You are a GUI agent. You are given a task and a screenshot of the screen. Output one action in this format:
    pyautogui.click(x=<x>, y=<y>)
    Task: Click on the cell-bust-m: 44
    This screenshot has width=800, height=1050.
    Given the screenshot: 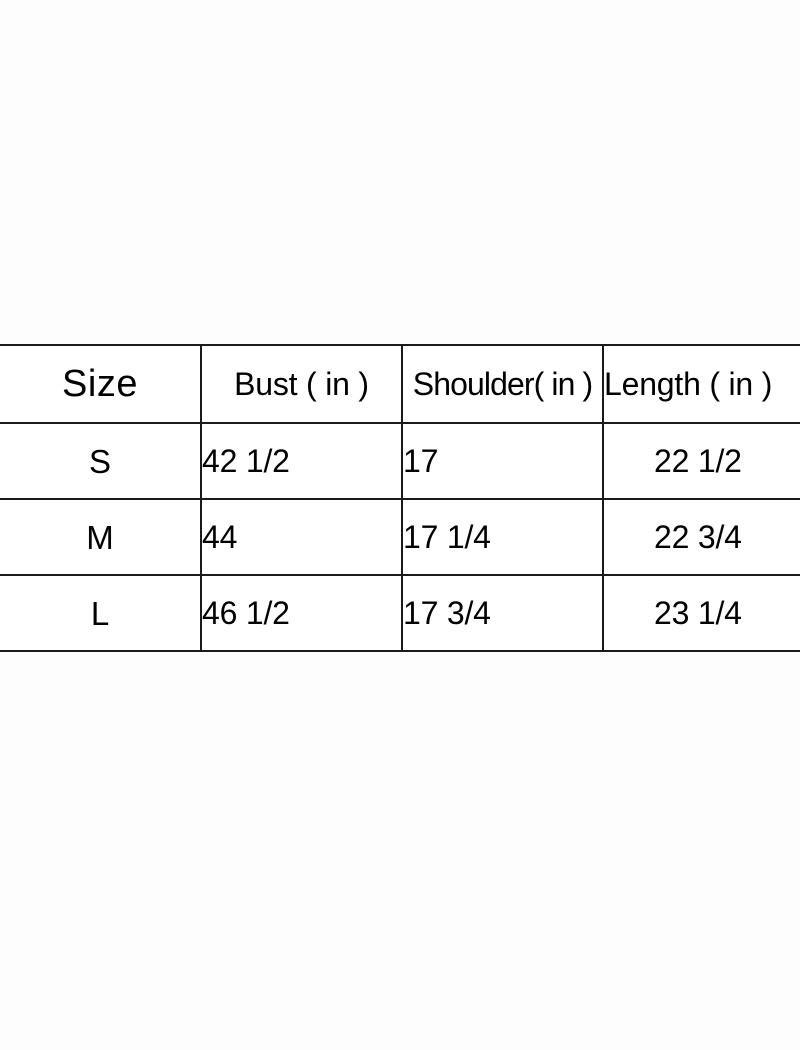 What is the action you would take?
    pyautogui.click(x=301, y=537)
    